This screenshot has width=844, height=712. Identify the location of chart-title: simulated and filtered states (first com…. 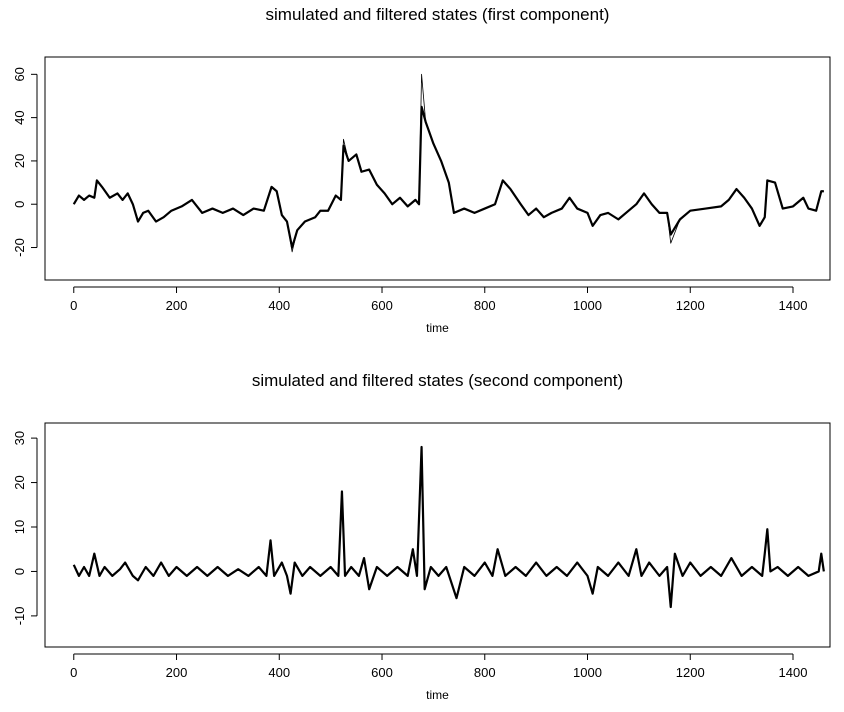
(438, 14).